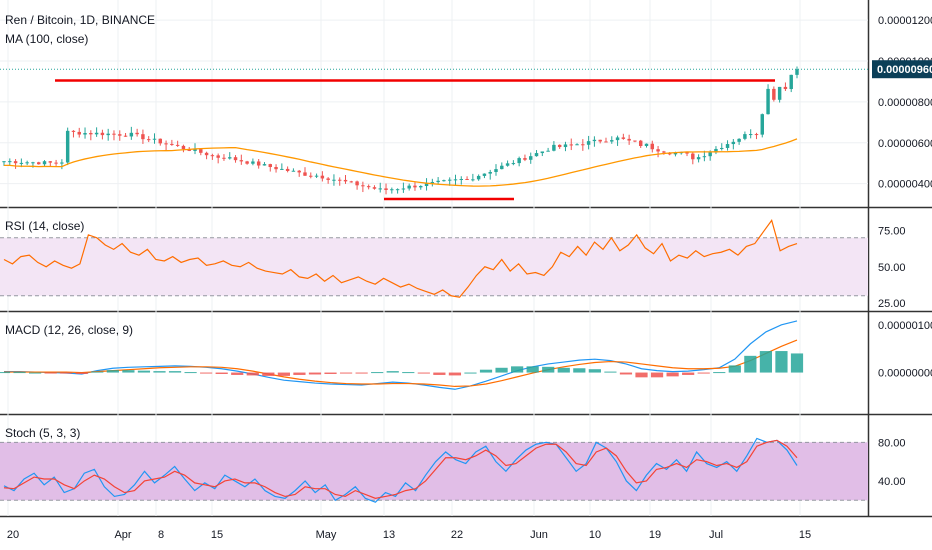 The width and height of the screenshot is (932, 550). Describe the element at coordinates (161, 535) in the screenshot. I see `x-tick-label: 8` at that location.